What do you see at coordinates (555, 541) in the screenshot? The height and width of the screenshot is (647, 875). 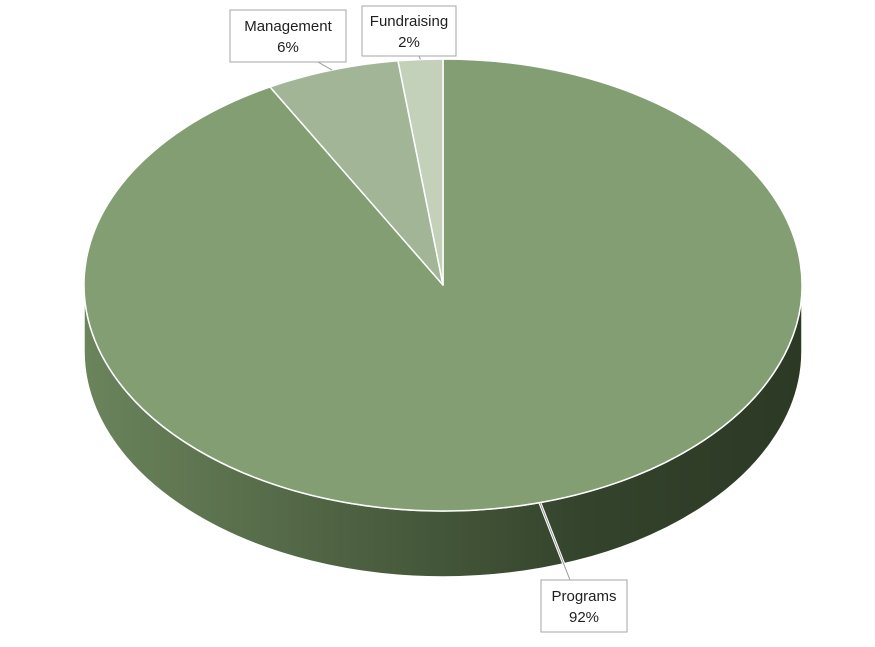 I see `leader-line-programs` at bounding box center [555, 541].